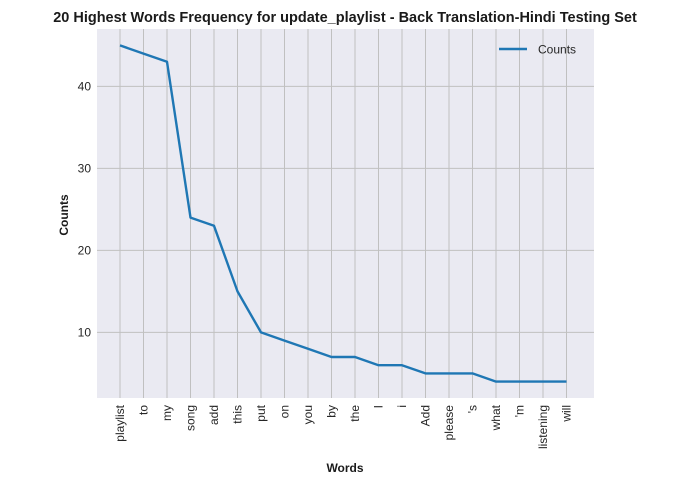 The height and width of the screenshot is (485, 690). What do you see at coordinates (167, 413) in the screenshot?
I see `x-tick-label: my` at bounding box center [167, 413].